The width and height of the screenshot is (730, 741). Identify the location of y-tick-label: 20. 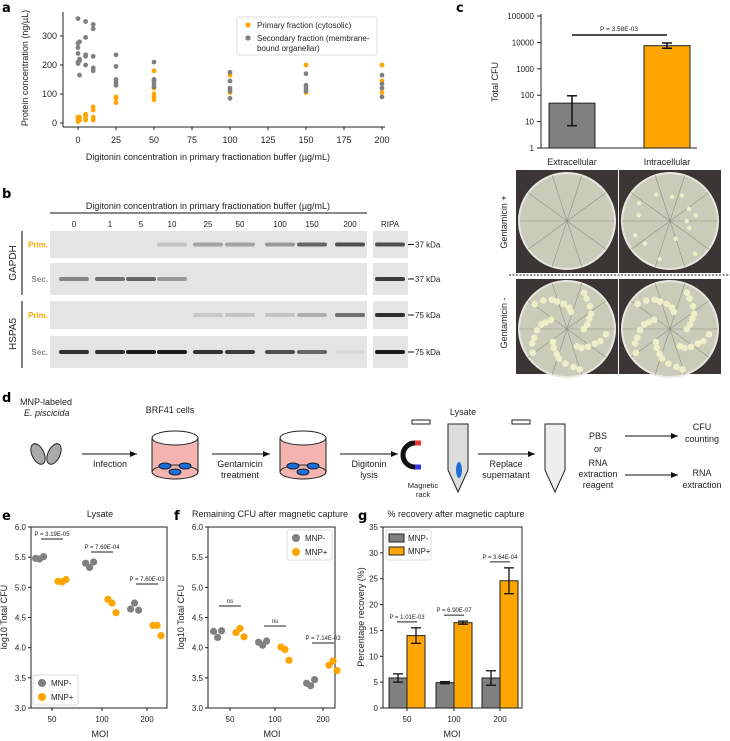
(373, 605).